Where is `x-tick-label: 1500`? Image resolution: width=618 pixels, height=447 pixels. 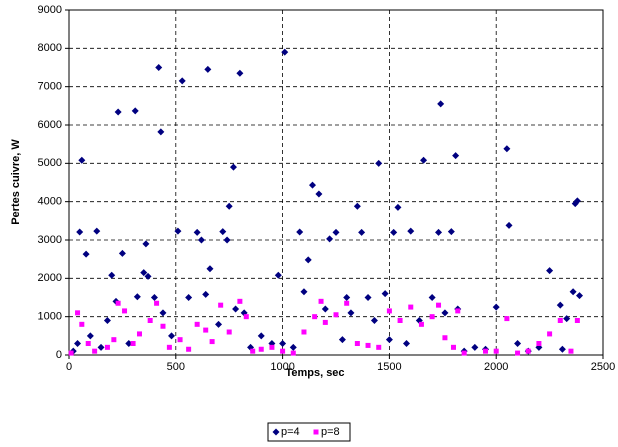
x-tick-label: 1500 is located at coordinates (389, 367).